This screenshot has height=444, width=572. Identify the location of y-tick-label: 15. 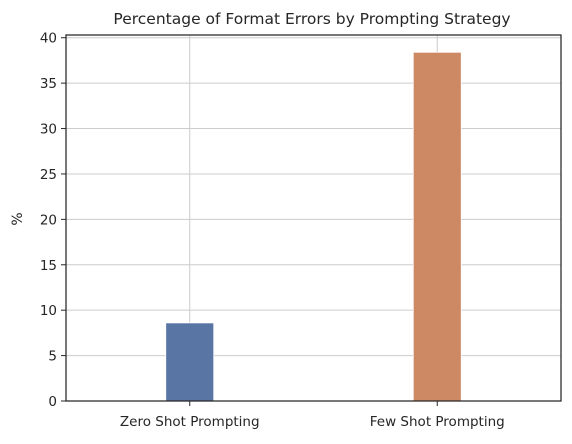
(48, 266).